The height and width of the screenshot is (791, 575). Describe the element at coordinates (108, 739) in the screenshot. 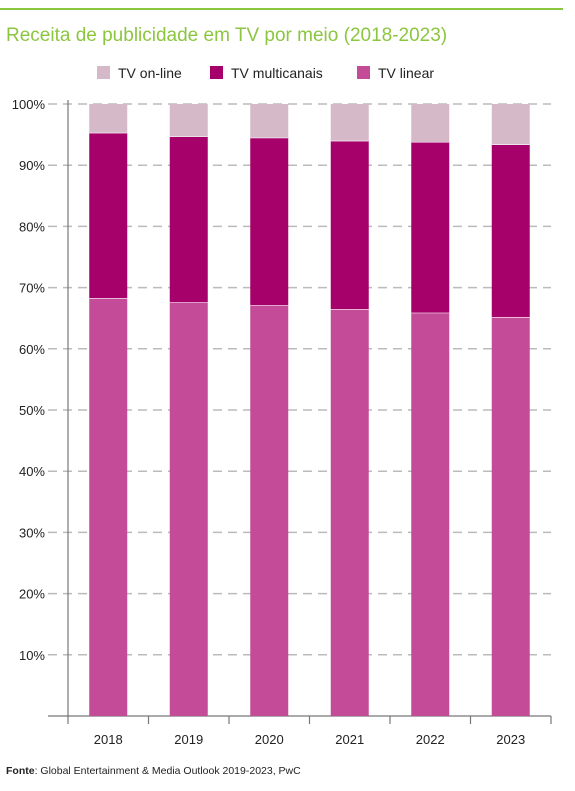

I see `xtick-label-2018: 2018` at that location.